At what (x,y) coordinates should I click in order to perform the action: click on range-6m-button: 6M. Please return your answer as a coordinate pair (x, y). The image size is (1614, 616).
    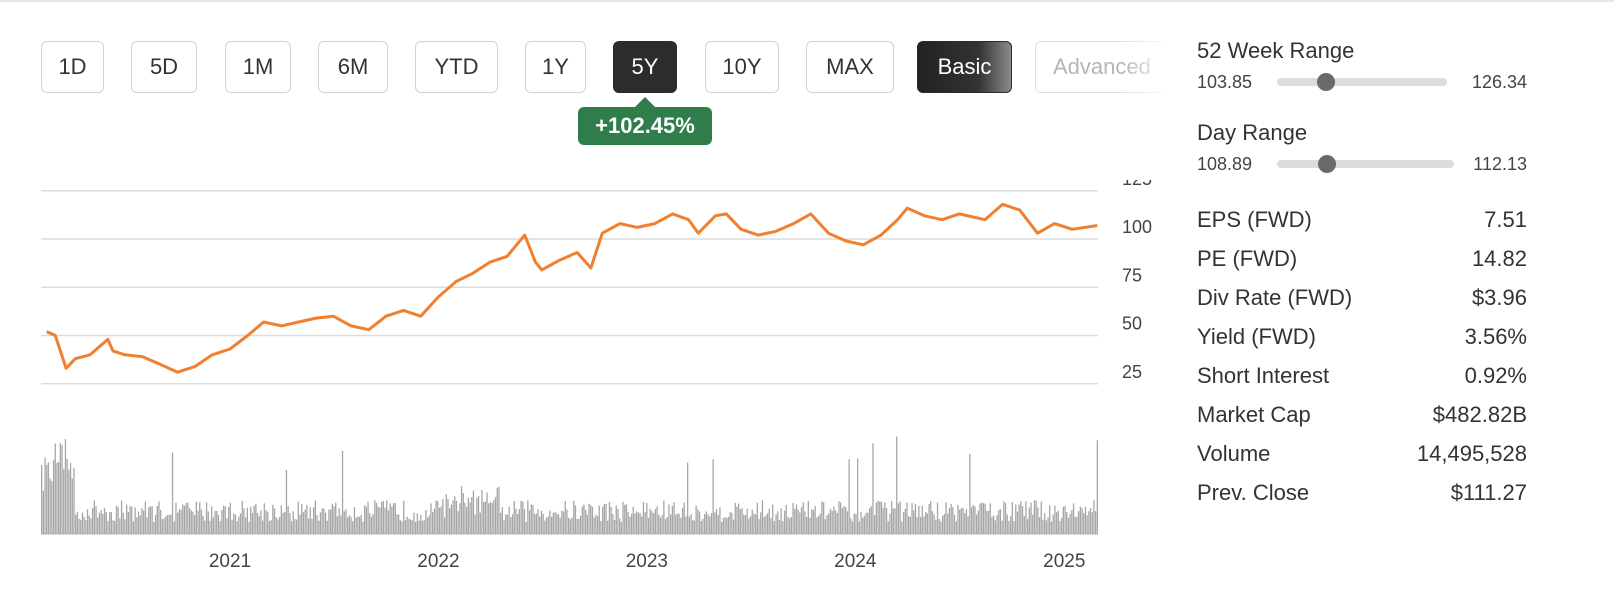
    Looking at the image, I should click on (353, 67).